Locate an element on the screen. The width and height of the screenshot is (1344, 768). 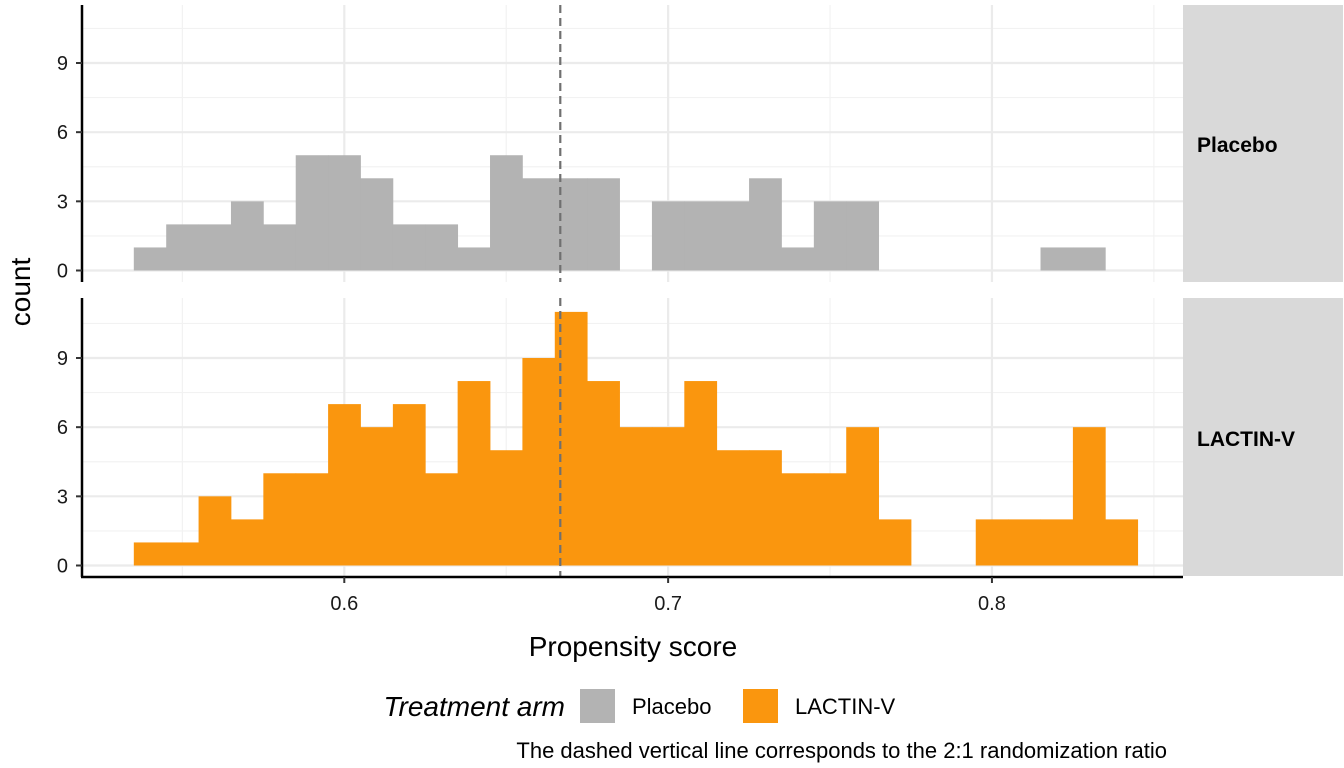
strip-label-placebo: Placebo is located at coordinates (1237, 145).